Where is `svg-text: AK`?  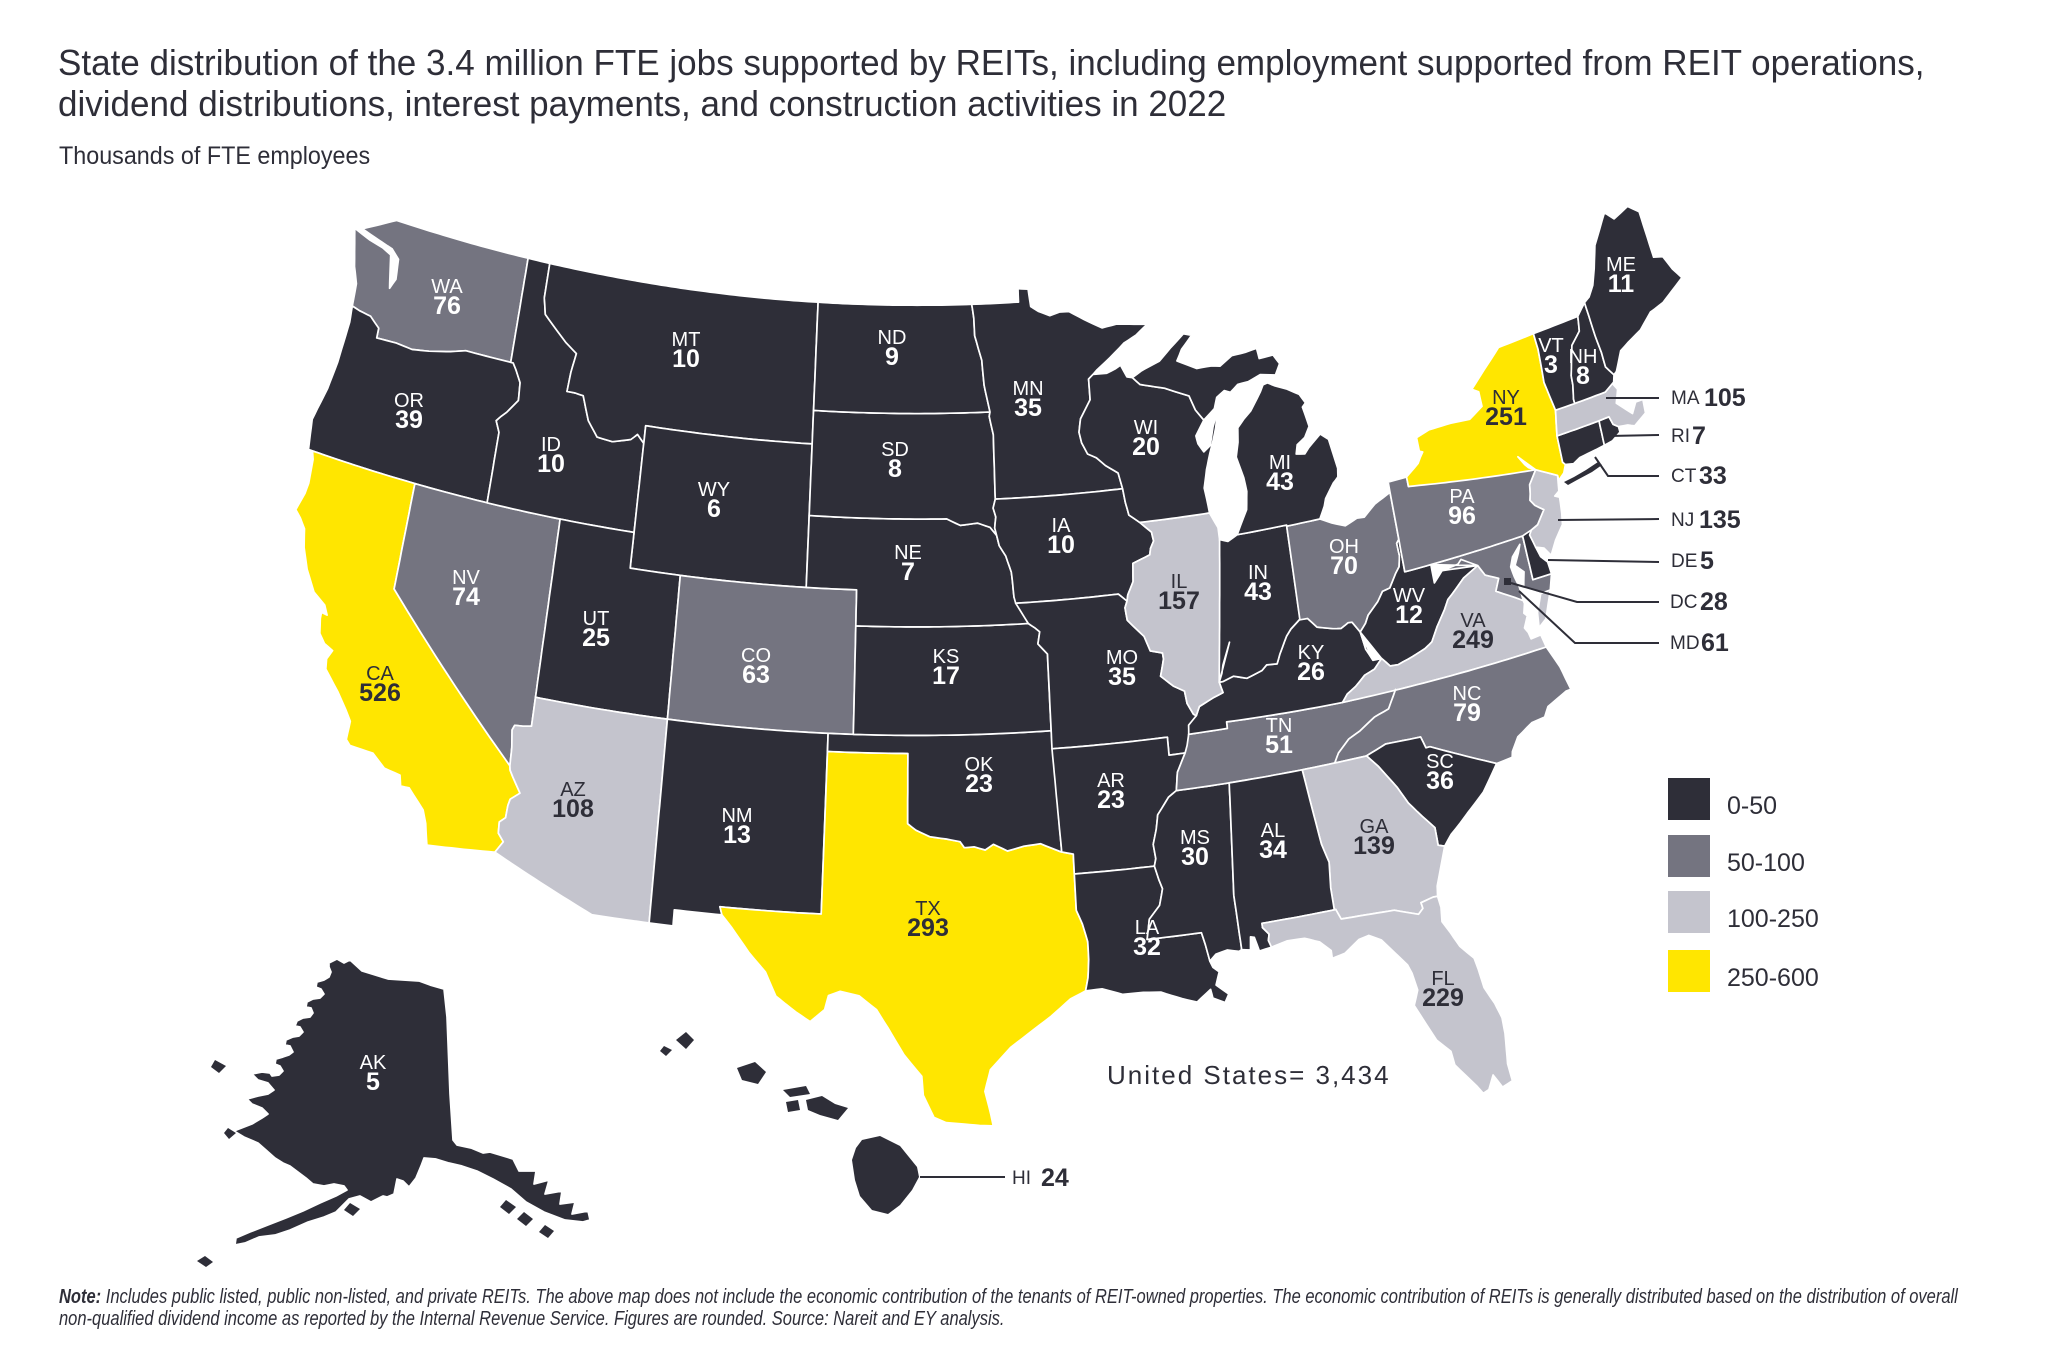 svg-text: AK is located at coordinates (373, 1063).